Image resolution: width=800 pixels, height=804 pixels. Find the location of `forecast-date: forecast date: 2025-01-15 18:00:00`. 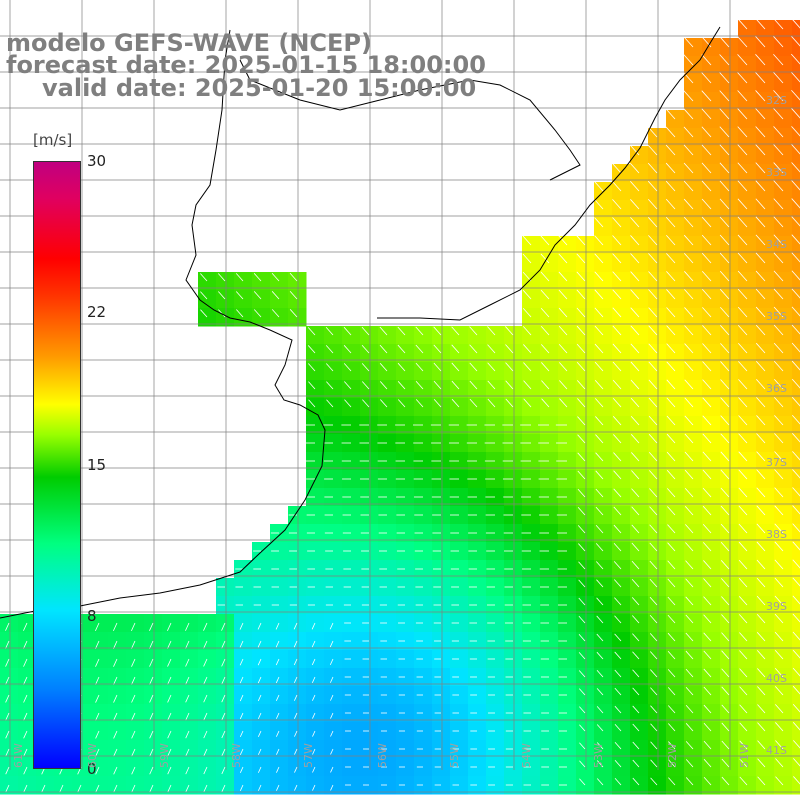

forecast-date: forecast date: 2025-01-15 18:00:00 is located at coordinates (246, 65).